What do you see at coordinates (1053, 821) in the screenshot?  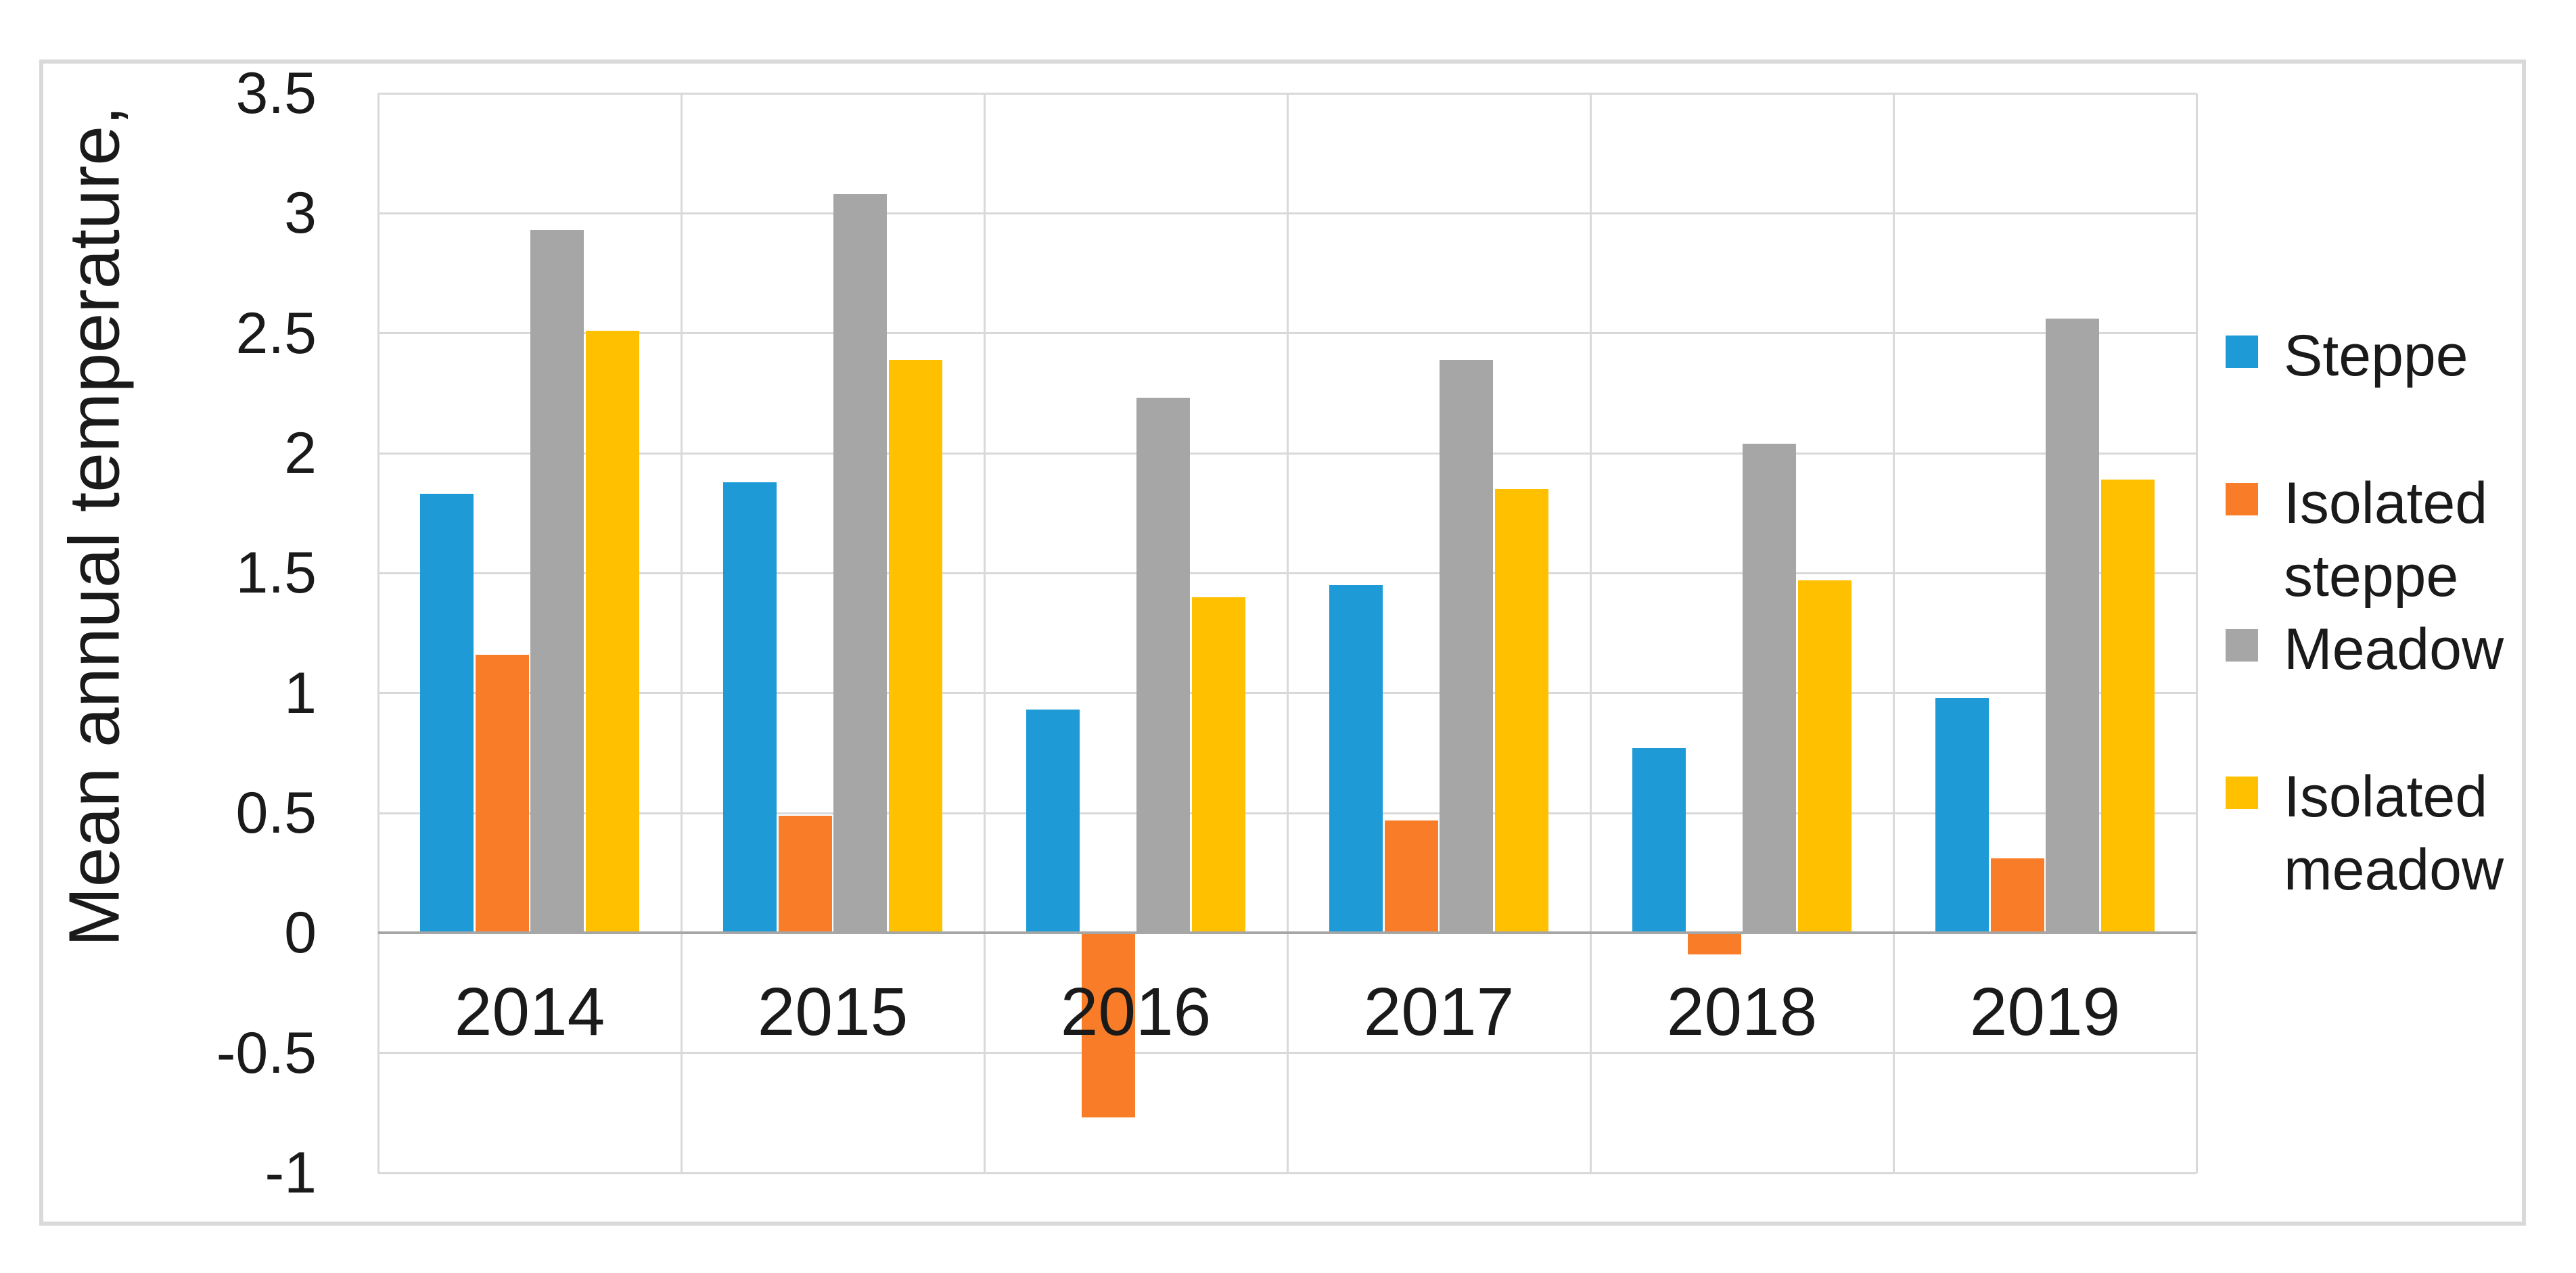 I see `bar-steppe-2016` at bounding box center [1053, 821].